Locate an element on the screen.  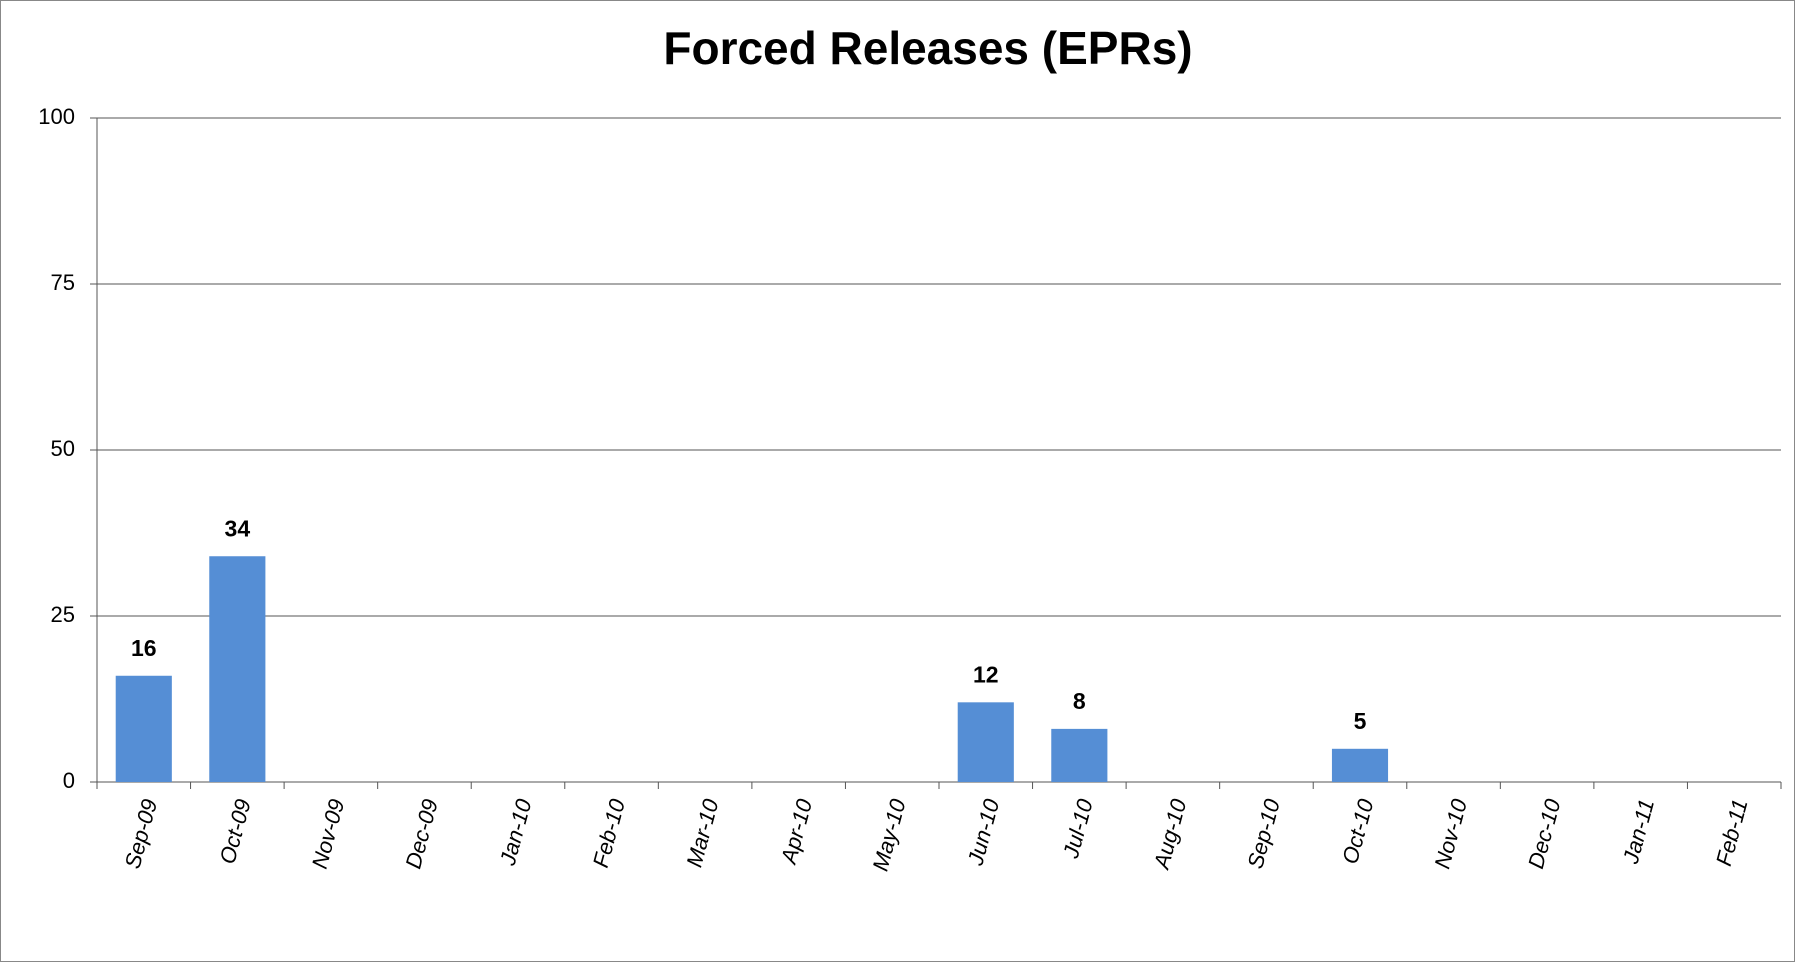
data-label: 34 is located at coordinates (238, 528).